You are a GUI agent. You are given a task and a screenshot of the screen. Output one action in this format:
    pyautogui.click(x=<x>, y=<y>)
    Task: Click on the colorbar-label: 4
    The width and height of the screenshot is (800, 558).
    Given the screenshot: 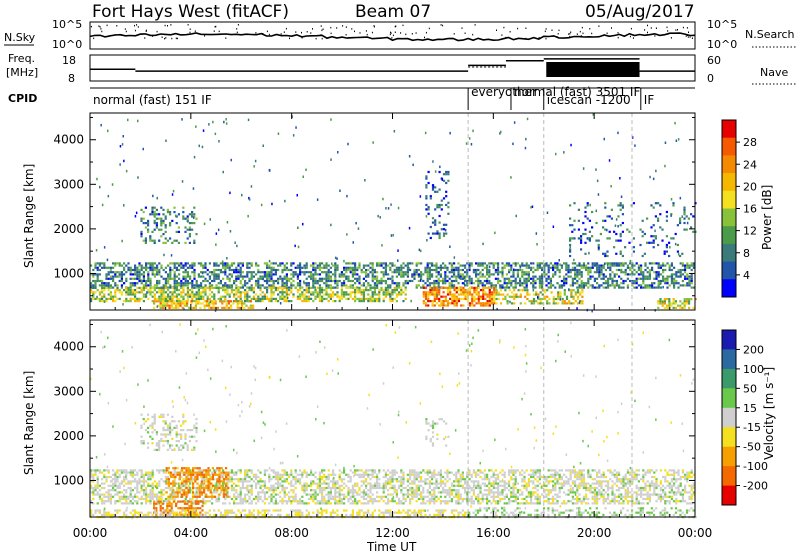 What is the action you would take?
    pyautogui.click(x=746, y=275)
    